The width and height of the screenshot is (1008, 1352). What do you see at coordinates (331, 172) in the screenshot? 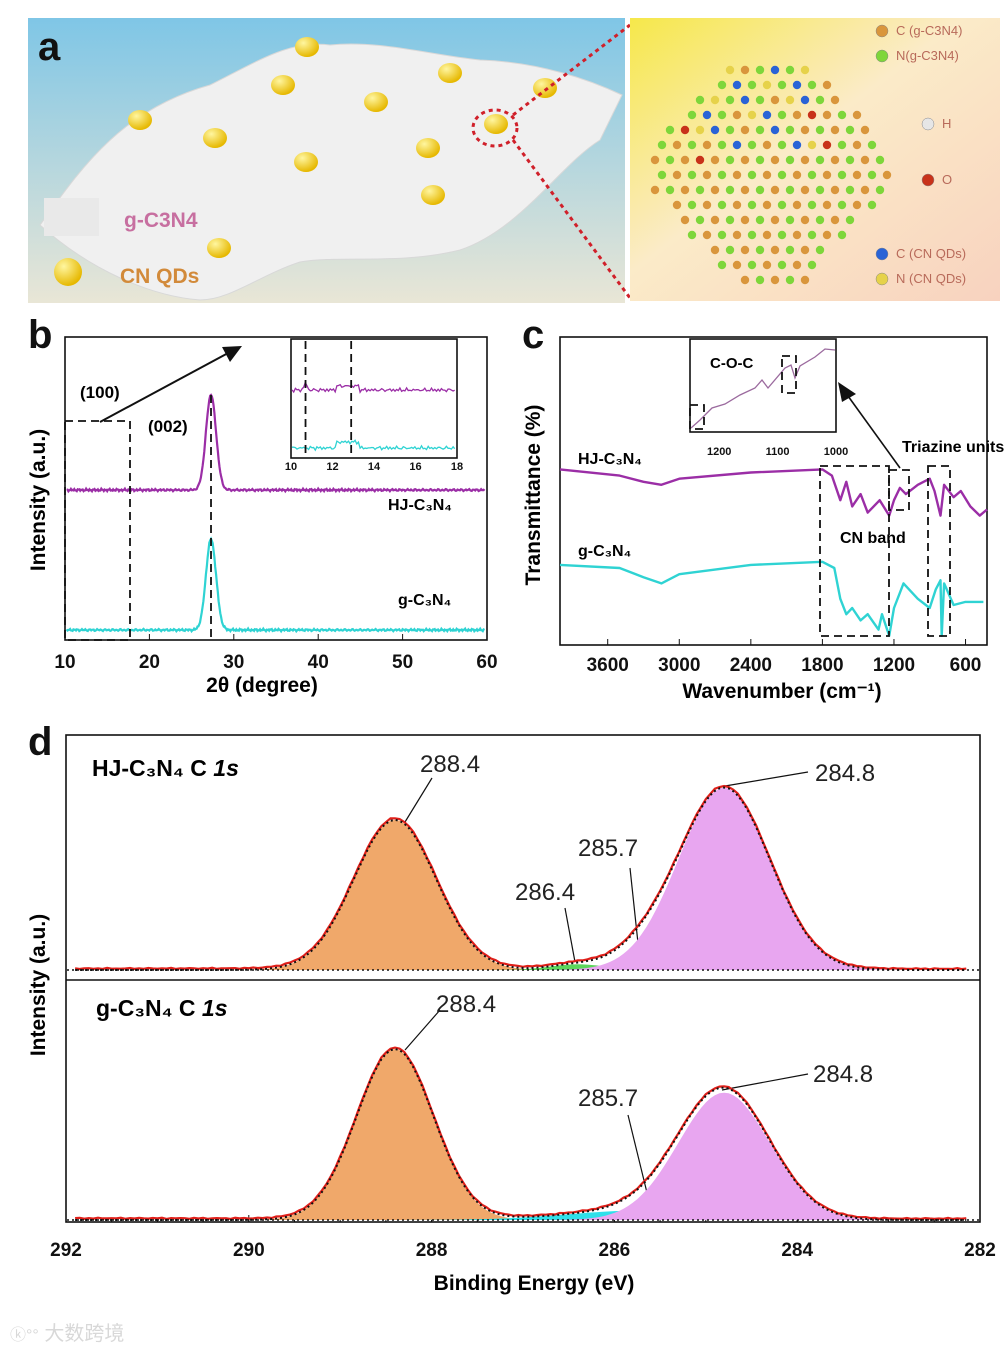
I see `g-c3n4-sheet` at bounding box center [331, 172].